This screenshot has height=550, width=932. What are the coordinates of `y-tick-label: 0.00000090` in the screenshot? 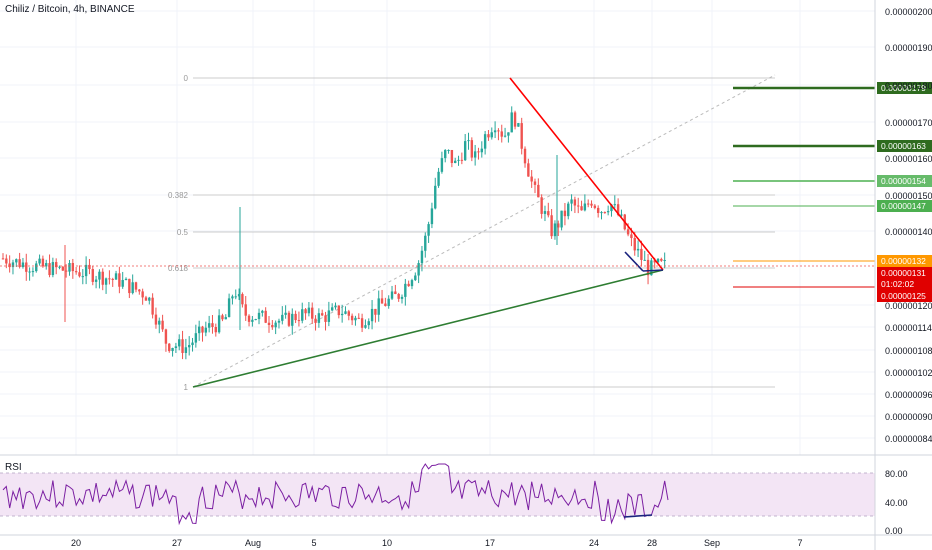 It's located at (908, 417).